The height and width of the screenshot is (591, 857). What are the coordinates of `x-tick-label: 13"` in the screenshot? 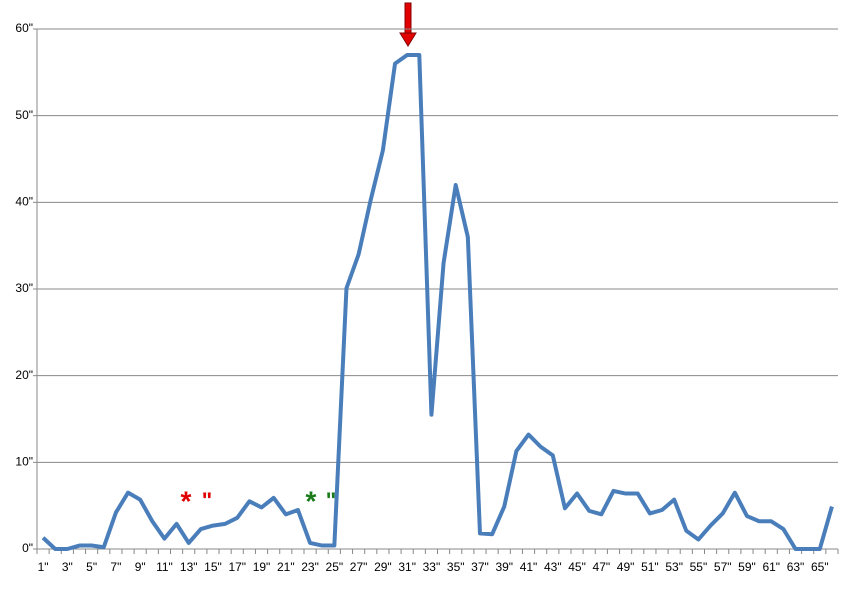 It's located at (189, 567).